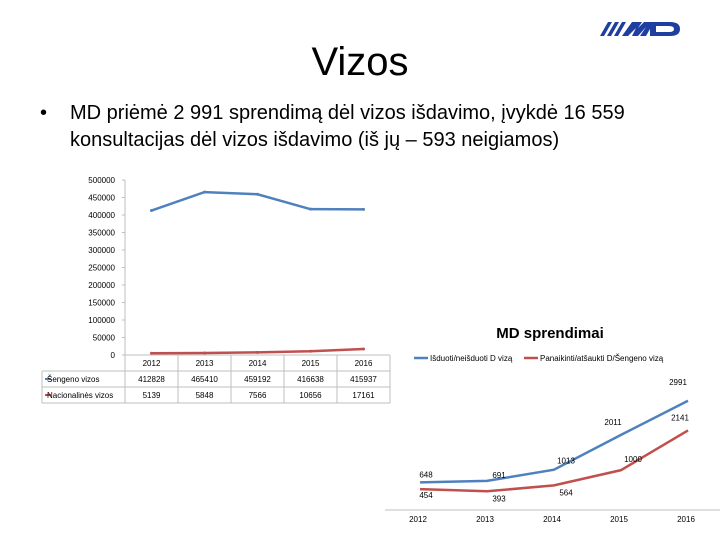 The height and width of the screenshot is (540, 720). Describe the element at coordinates (258, 395) in the screenshot. I see `chart1-table-value: 7566` at that location.